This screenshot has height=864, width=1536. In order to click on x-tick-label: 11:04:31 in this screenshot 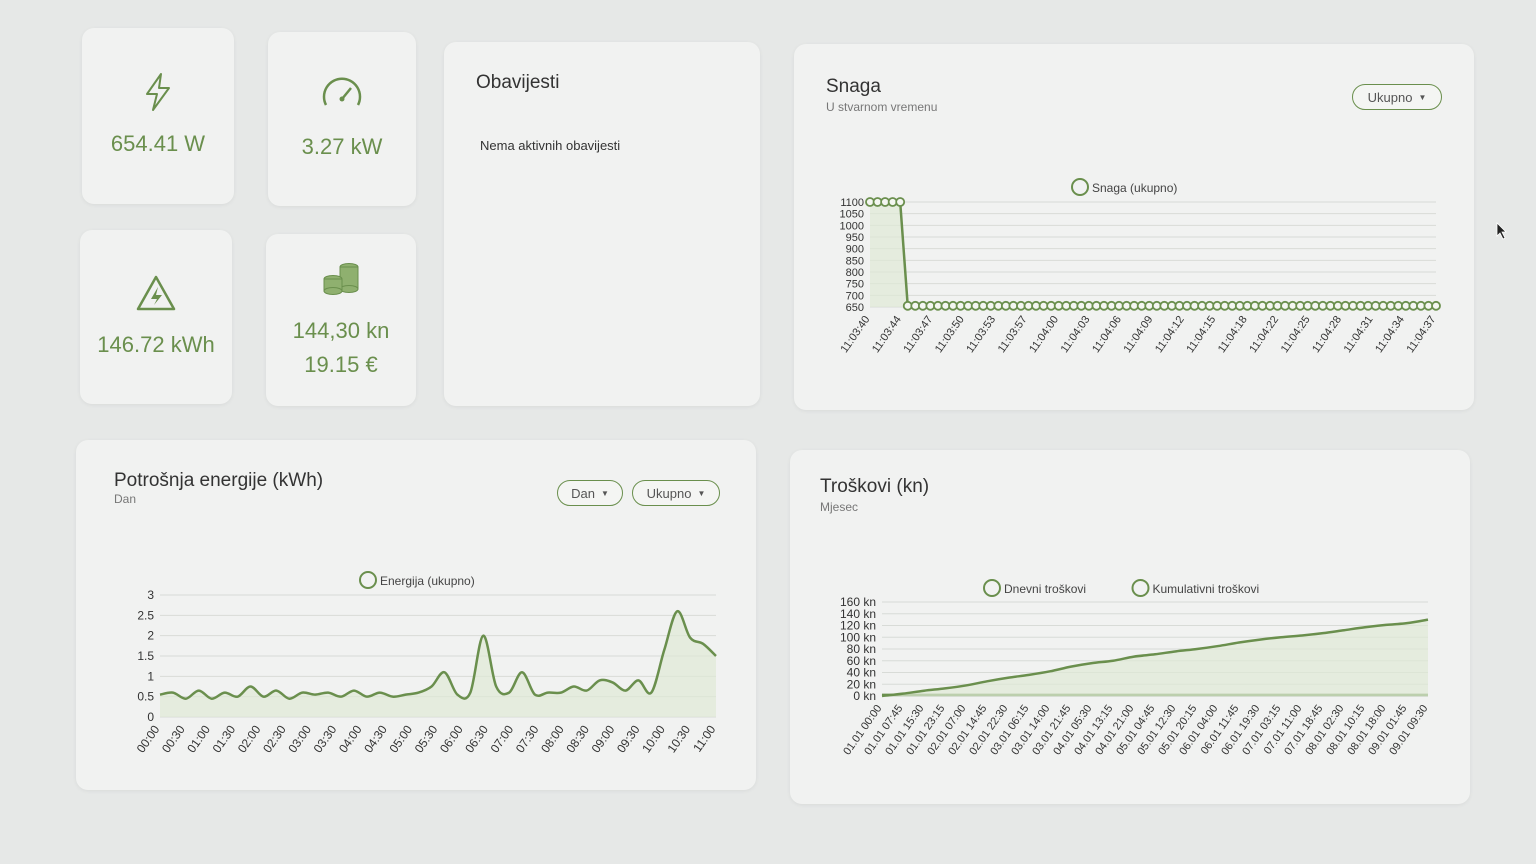, I will do `click(1359, 334)`.